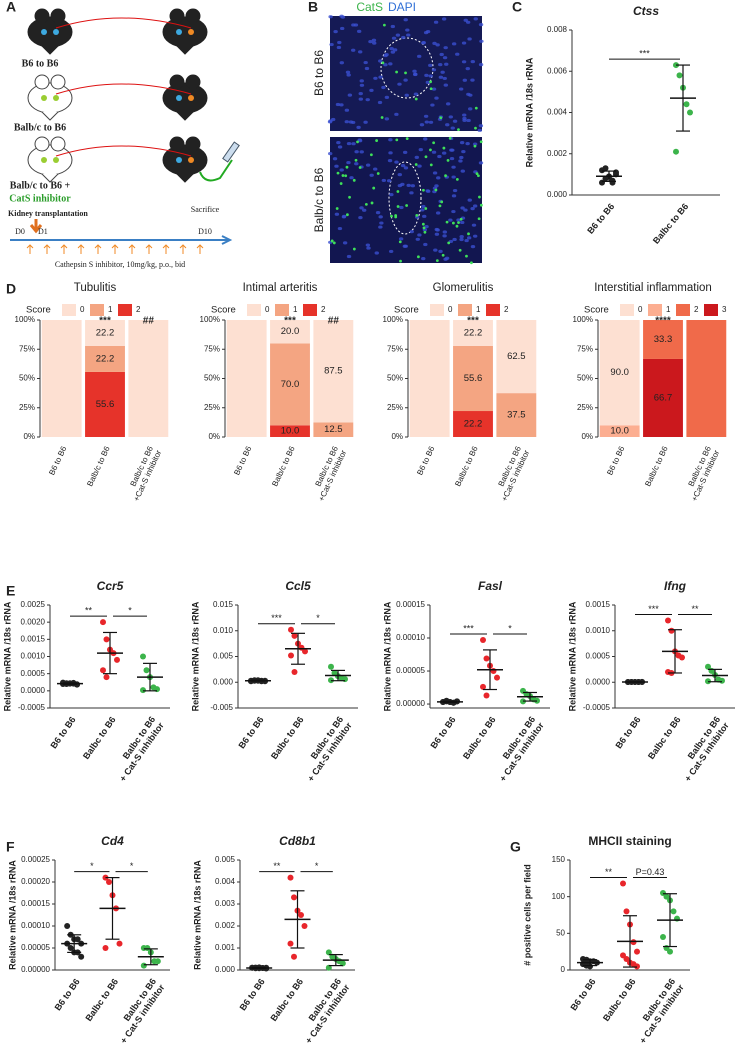 The height and width of the screenshot is (1045, 750). Describe the element at coordinates (33, 621) in the screenshot. I see `y-tick-label: 0.0020` at that location.